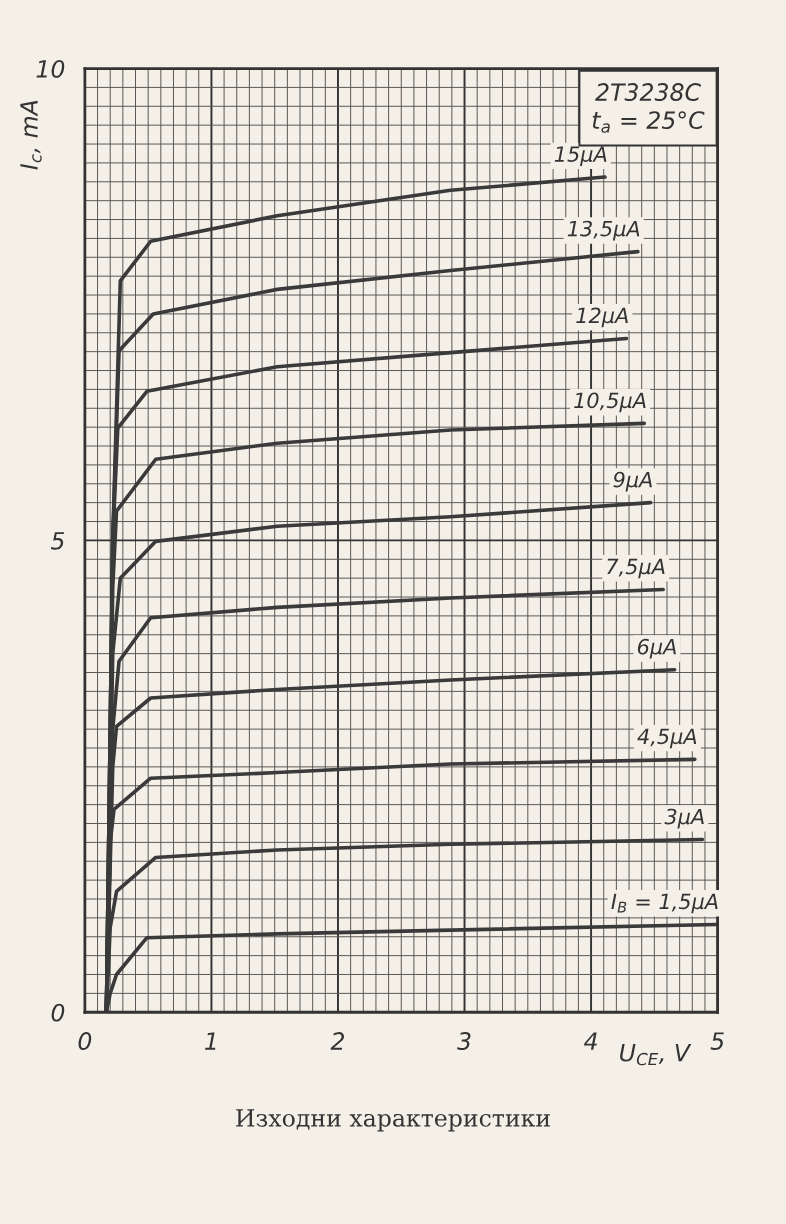  I want to click on annotation: 2T3238C t$_{a}$ = 25°C, so click(648, 108).